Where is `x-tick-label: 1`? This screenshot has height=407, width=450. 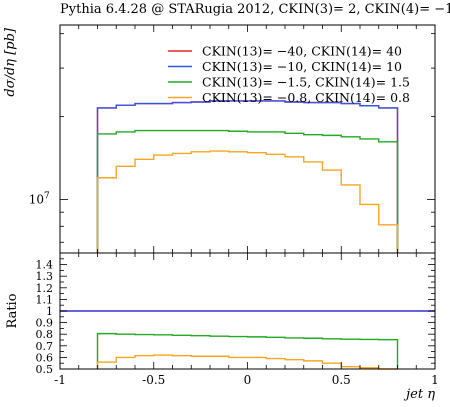 x-tick-label: 1 is located at coordinates (435, 380).